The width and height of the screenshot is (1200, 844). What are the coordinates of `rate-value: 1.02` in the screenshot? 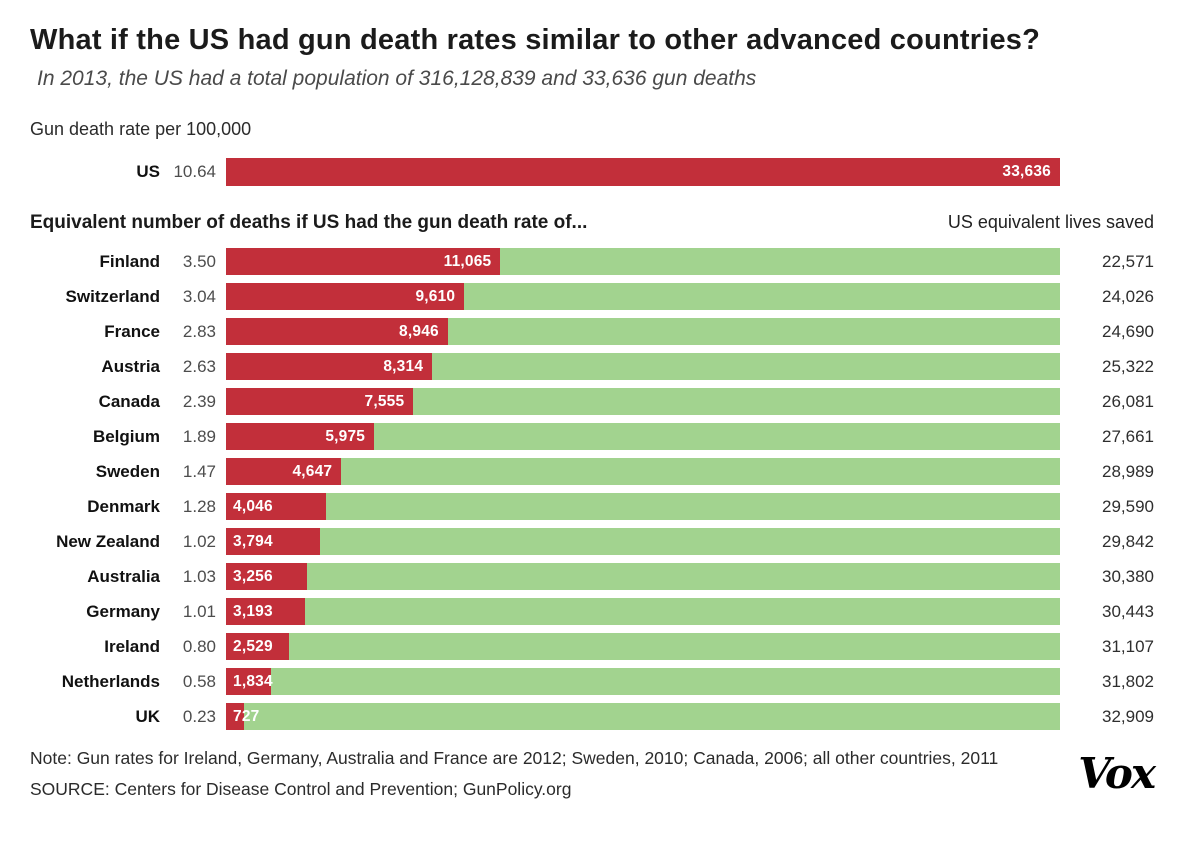 It's located at (199, 541).